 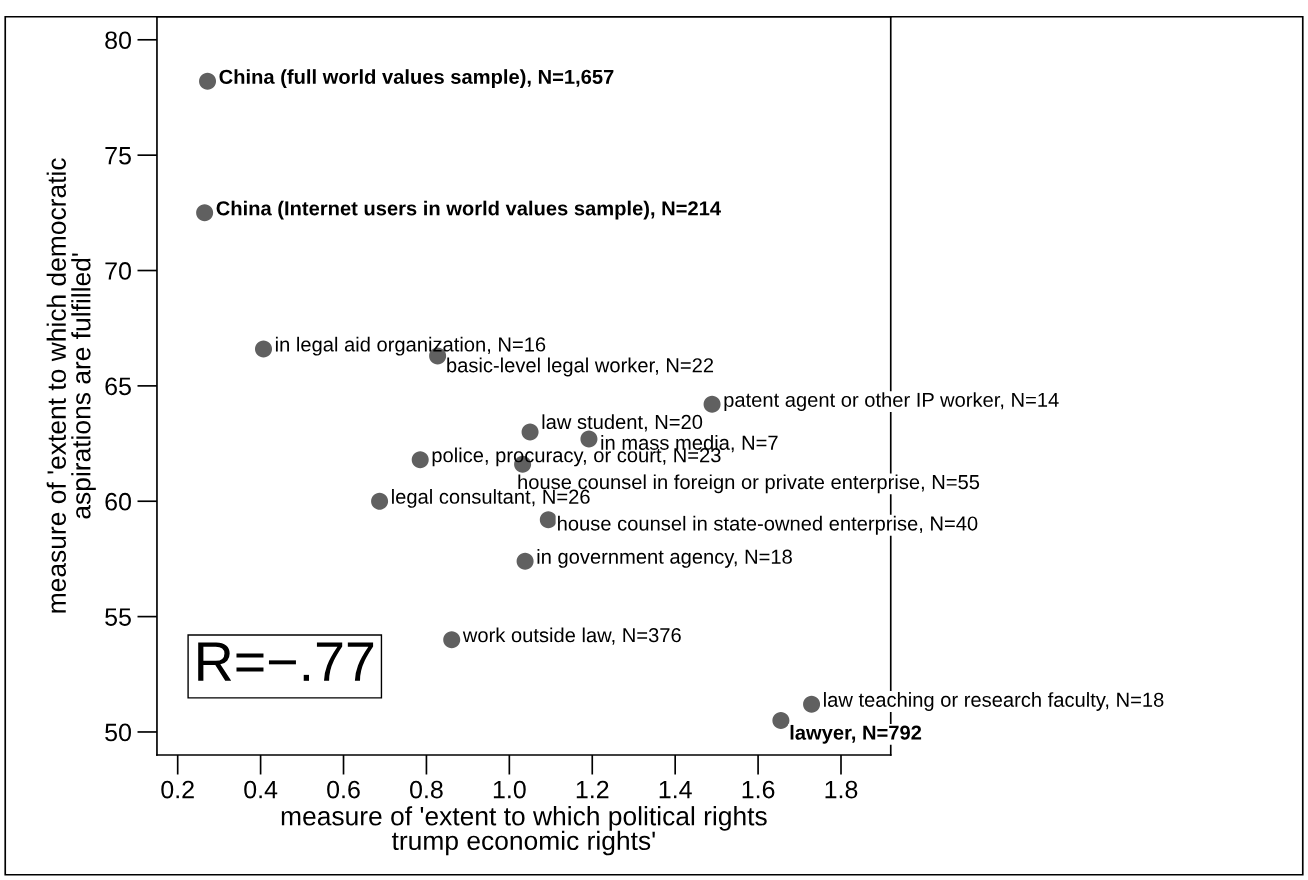 I want to click on x-tick-label: 1.4, so click(x=675, y=789).